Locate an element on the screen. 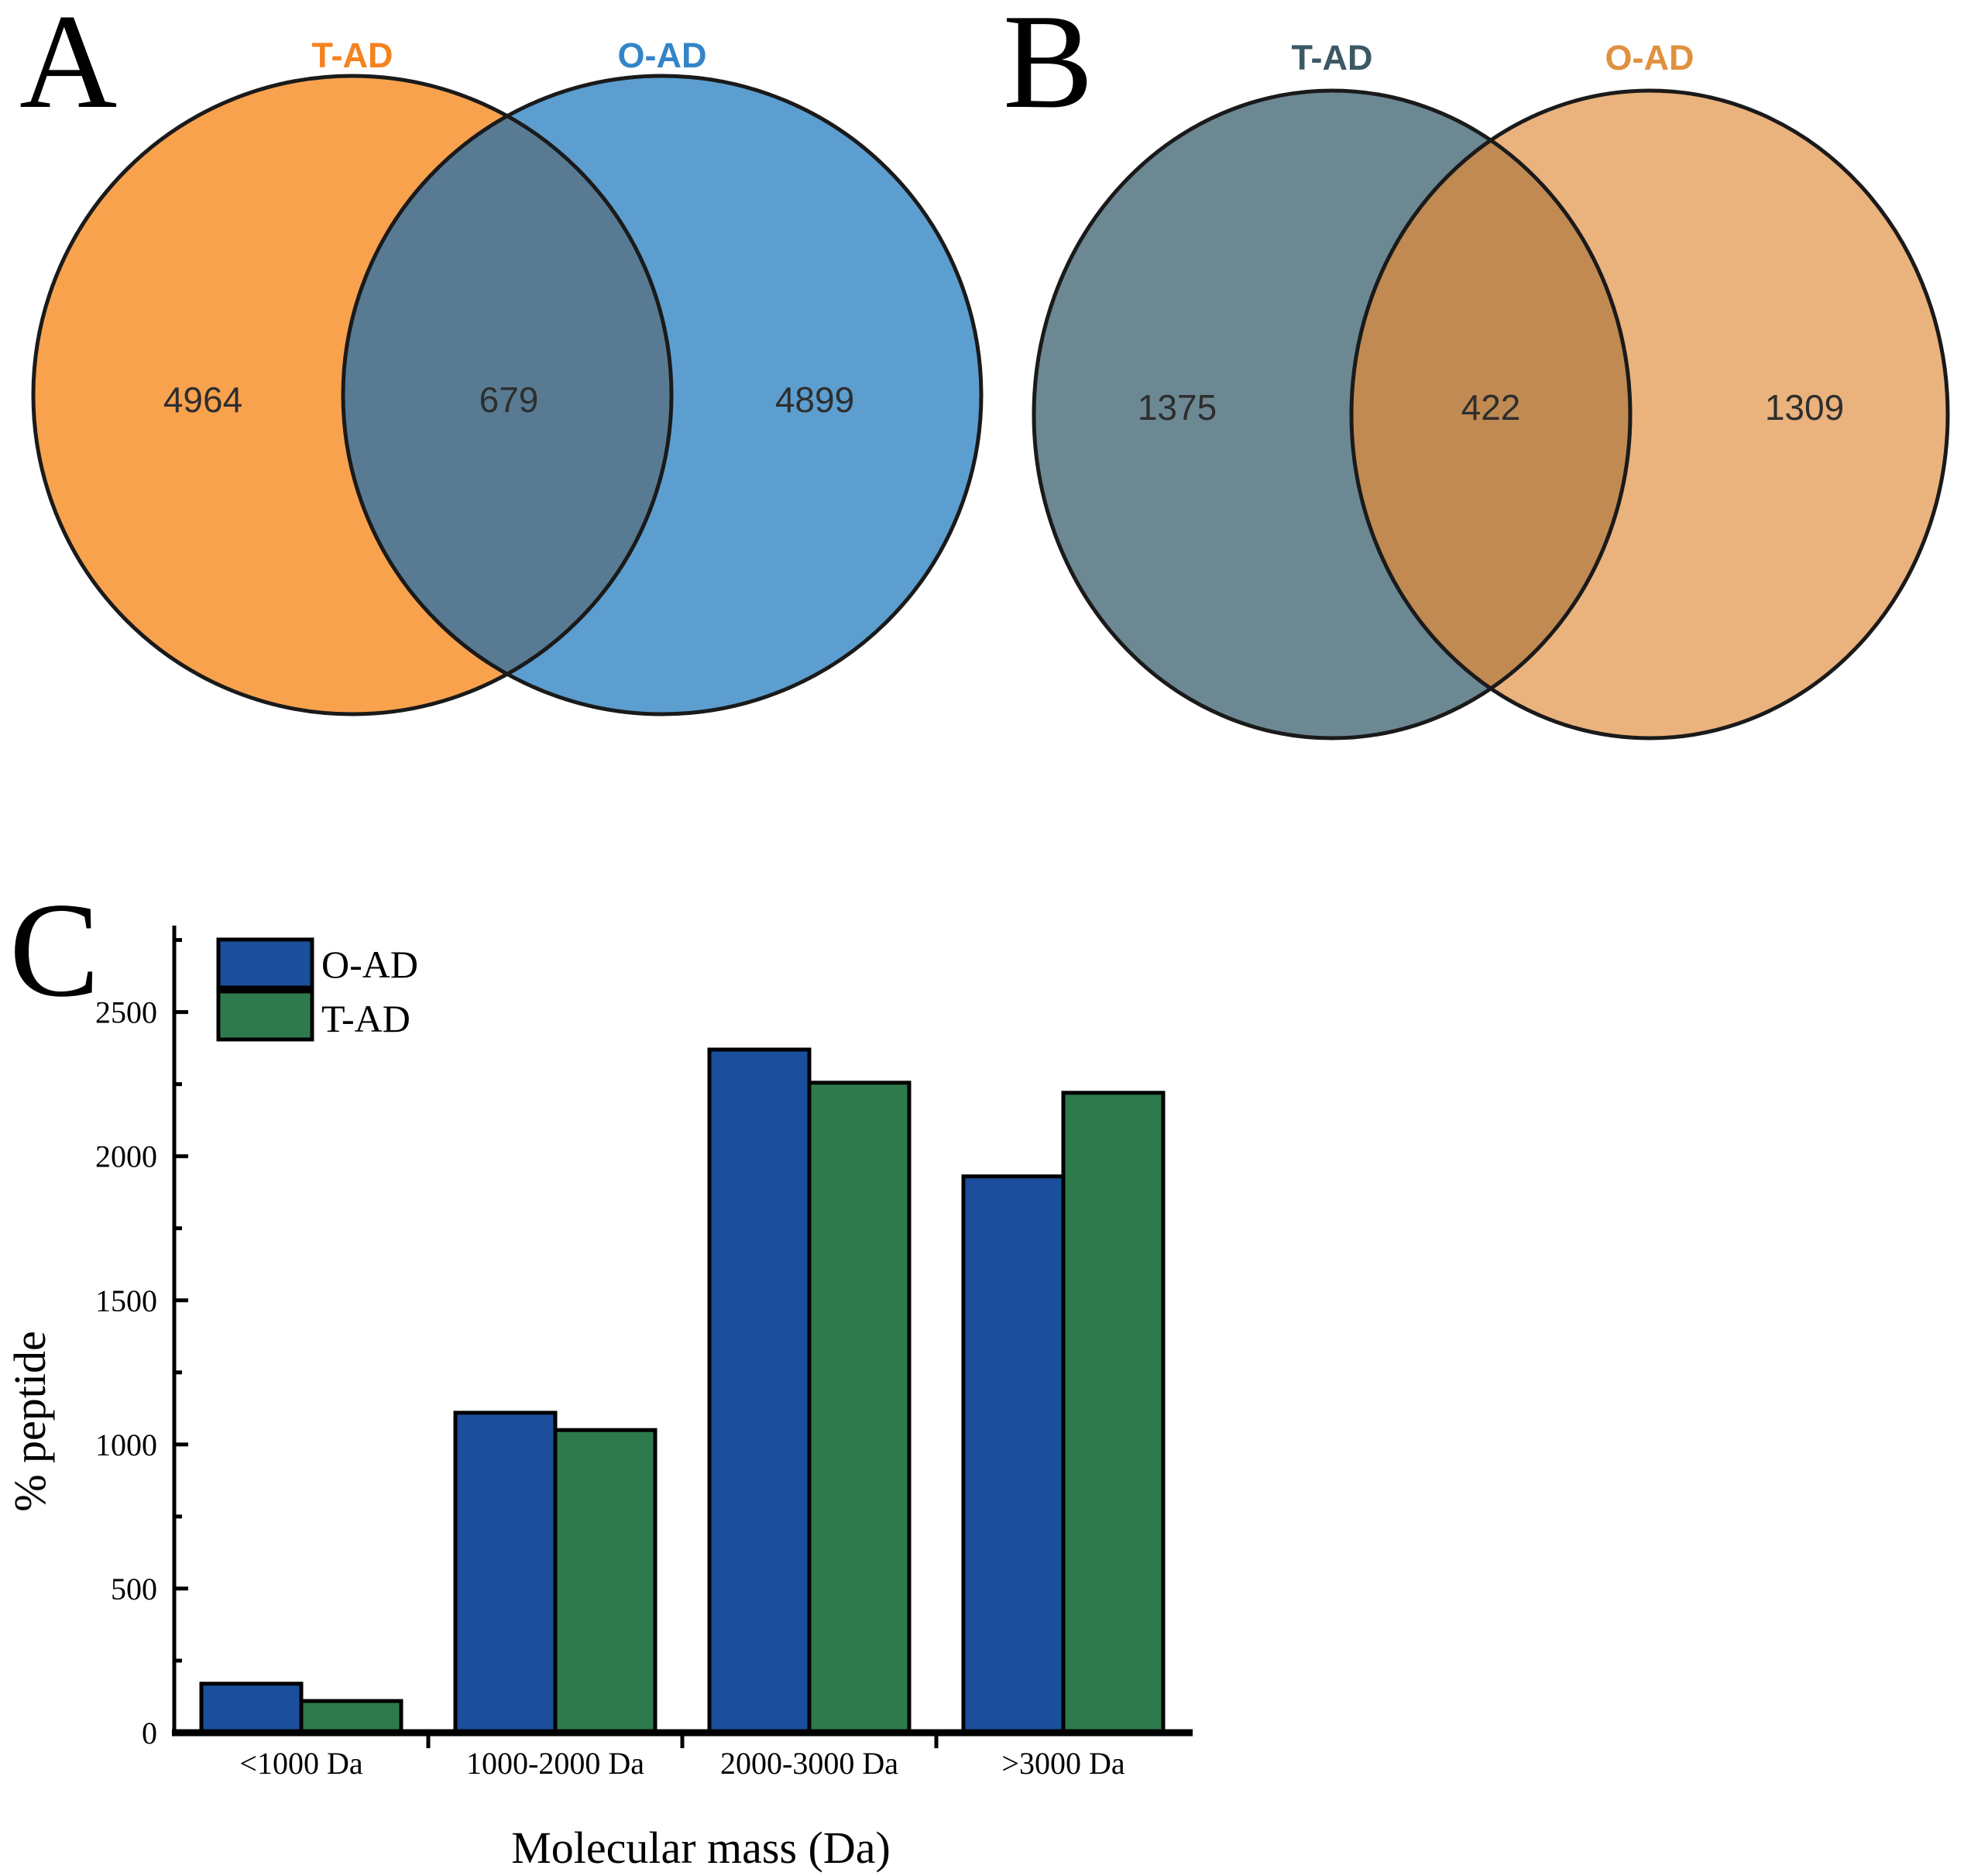 The image size is (1964, 1876). y-tick-label: 2000 is located at coordinates (126, 1156).